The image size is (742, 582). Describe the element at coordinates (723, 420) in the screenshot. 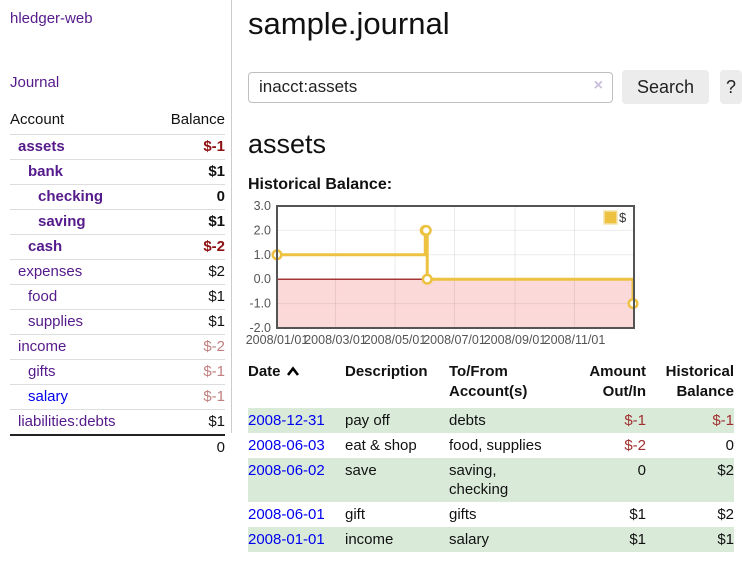

I see `transaction-balance: $-1` at that location.